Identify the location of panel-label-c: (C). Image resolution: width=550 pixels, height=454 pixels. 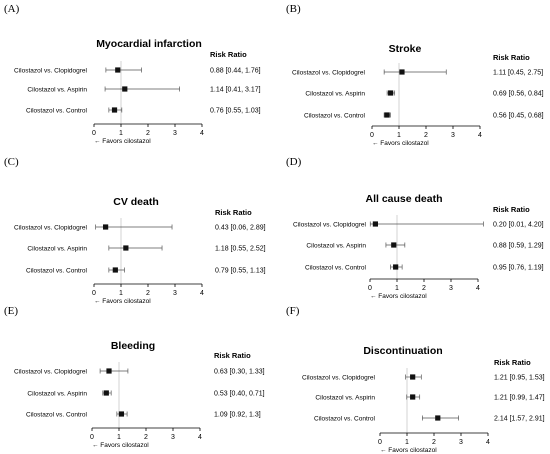
(11, 162).